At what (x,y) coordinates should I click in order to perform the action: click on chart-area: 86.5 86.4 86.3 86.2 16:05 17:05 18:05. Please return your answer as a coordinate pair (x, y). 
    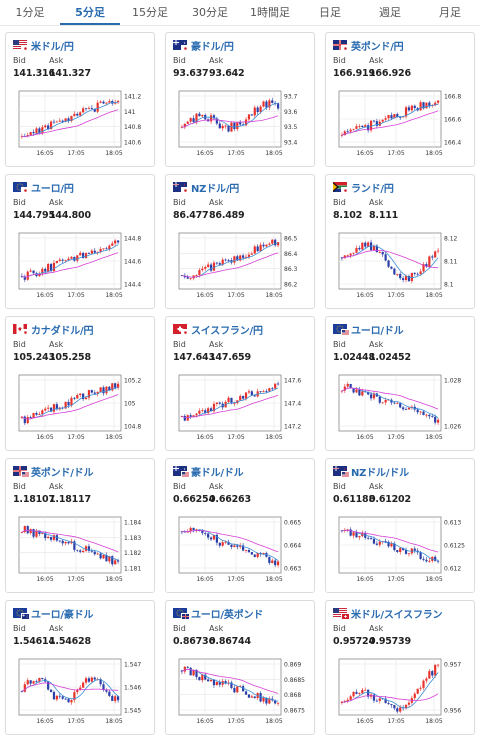
    Looking at the image, I should click on (240, 268).